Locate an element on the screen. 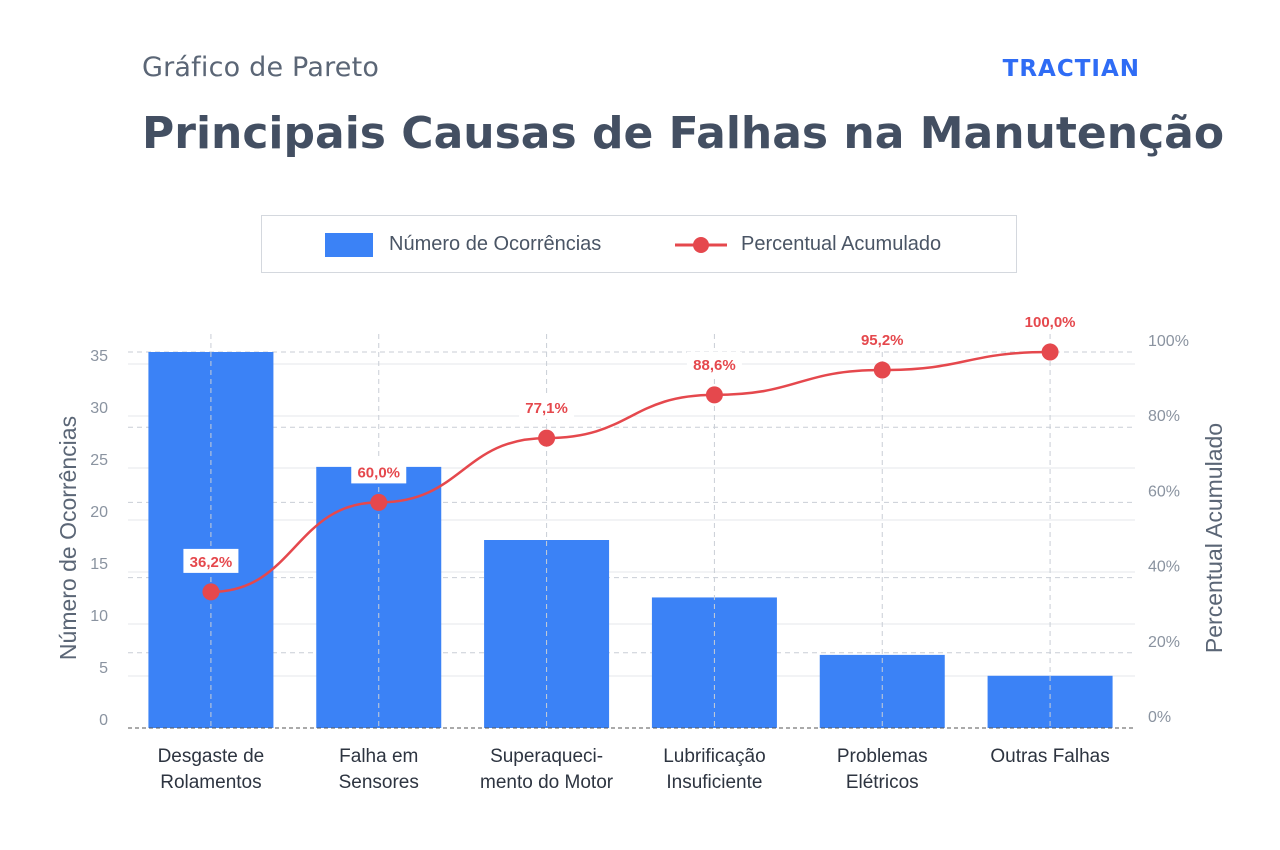  data-label: 100,0% is located at coordinates (1050, 322).